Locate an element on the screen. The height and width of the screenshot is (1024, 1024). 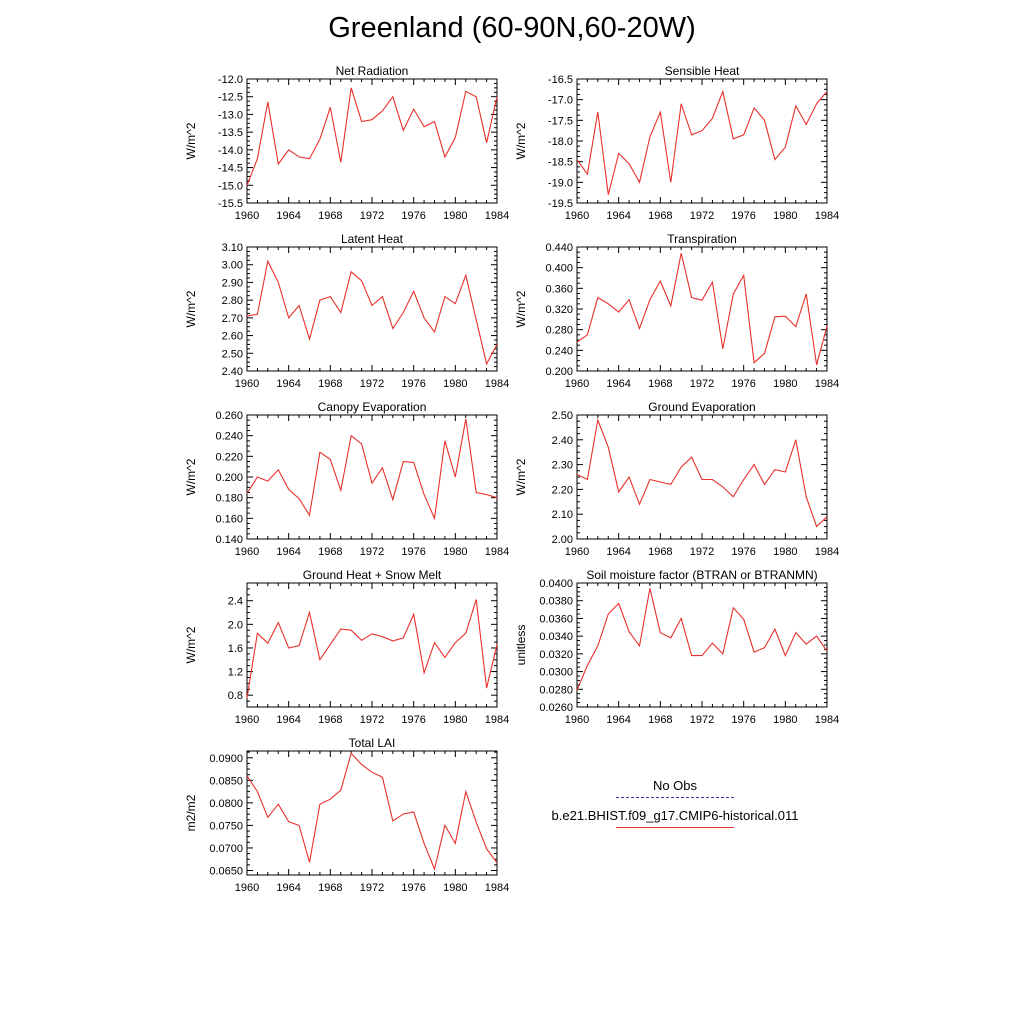
y-tick-label: 2.80 is located at coordinates (232, 301).